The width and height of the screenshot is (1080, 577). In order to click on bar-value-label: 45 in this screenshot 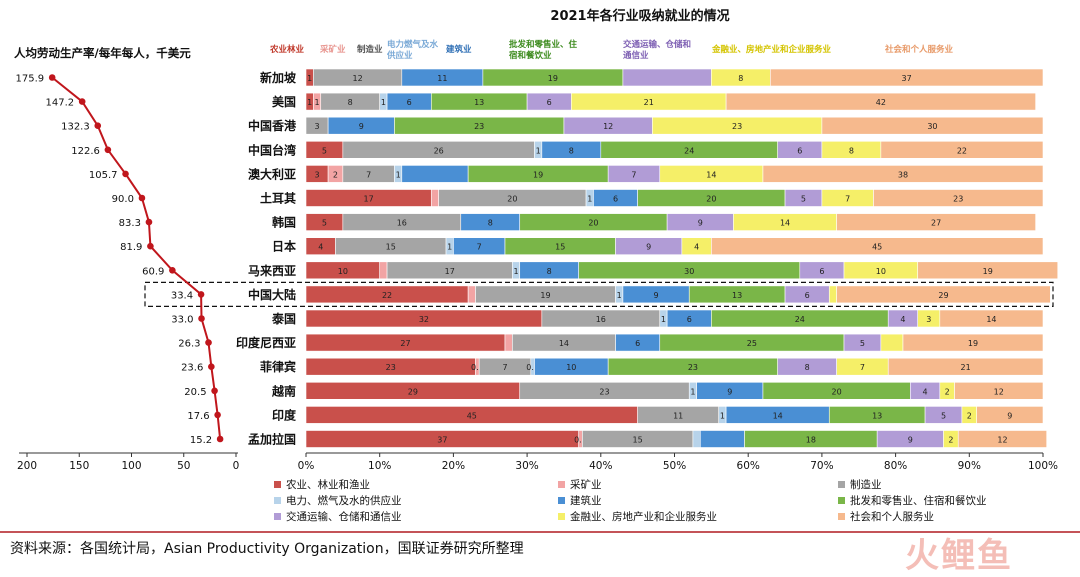, I will do `click(472, 415)`.